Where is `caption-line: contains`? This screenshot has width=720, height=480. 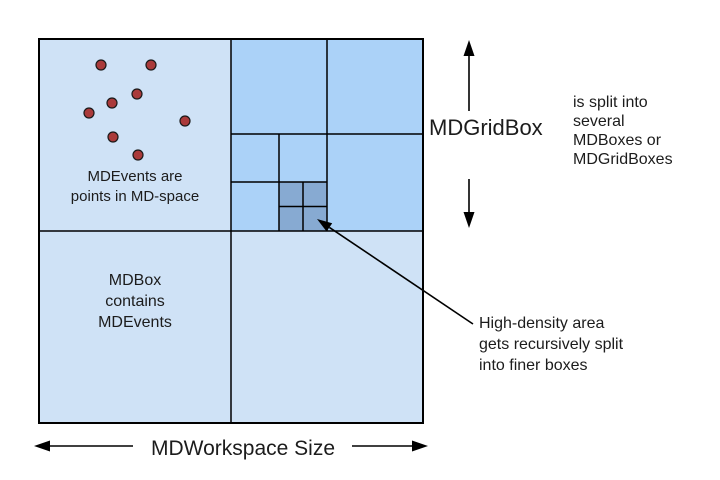
caption-line: contains is located at coordinates (135, 301).